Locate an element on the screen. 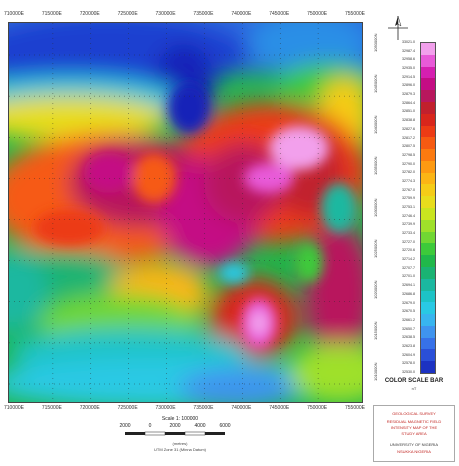 This screenshot has height=466, width=459. color-scale-label: 32670.5 is located at coordinates (408, 311).